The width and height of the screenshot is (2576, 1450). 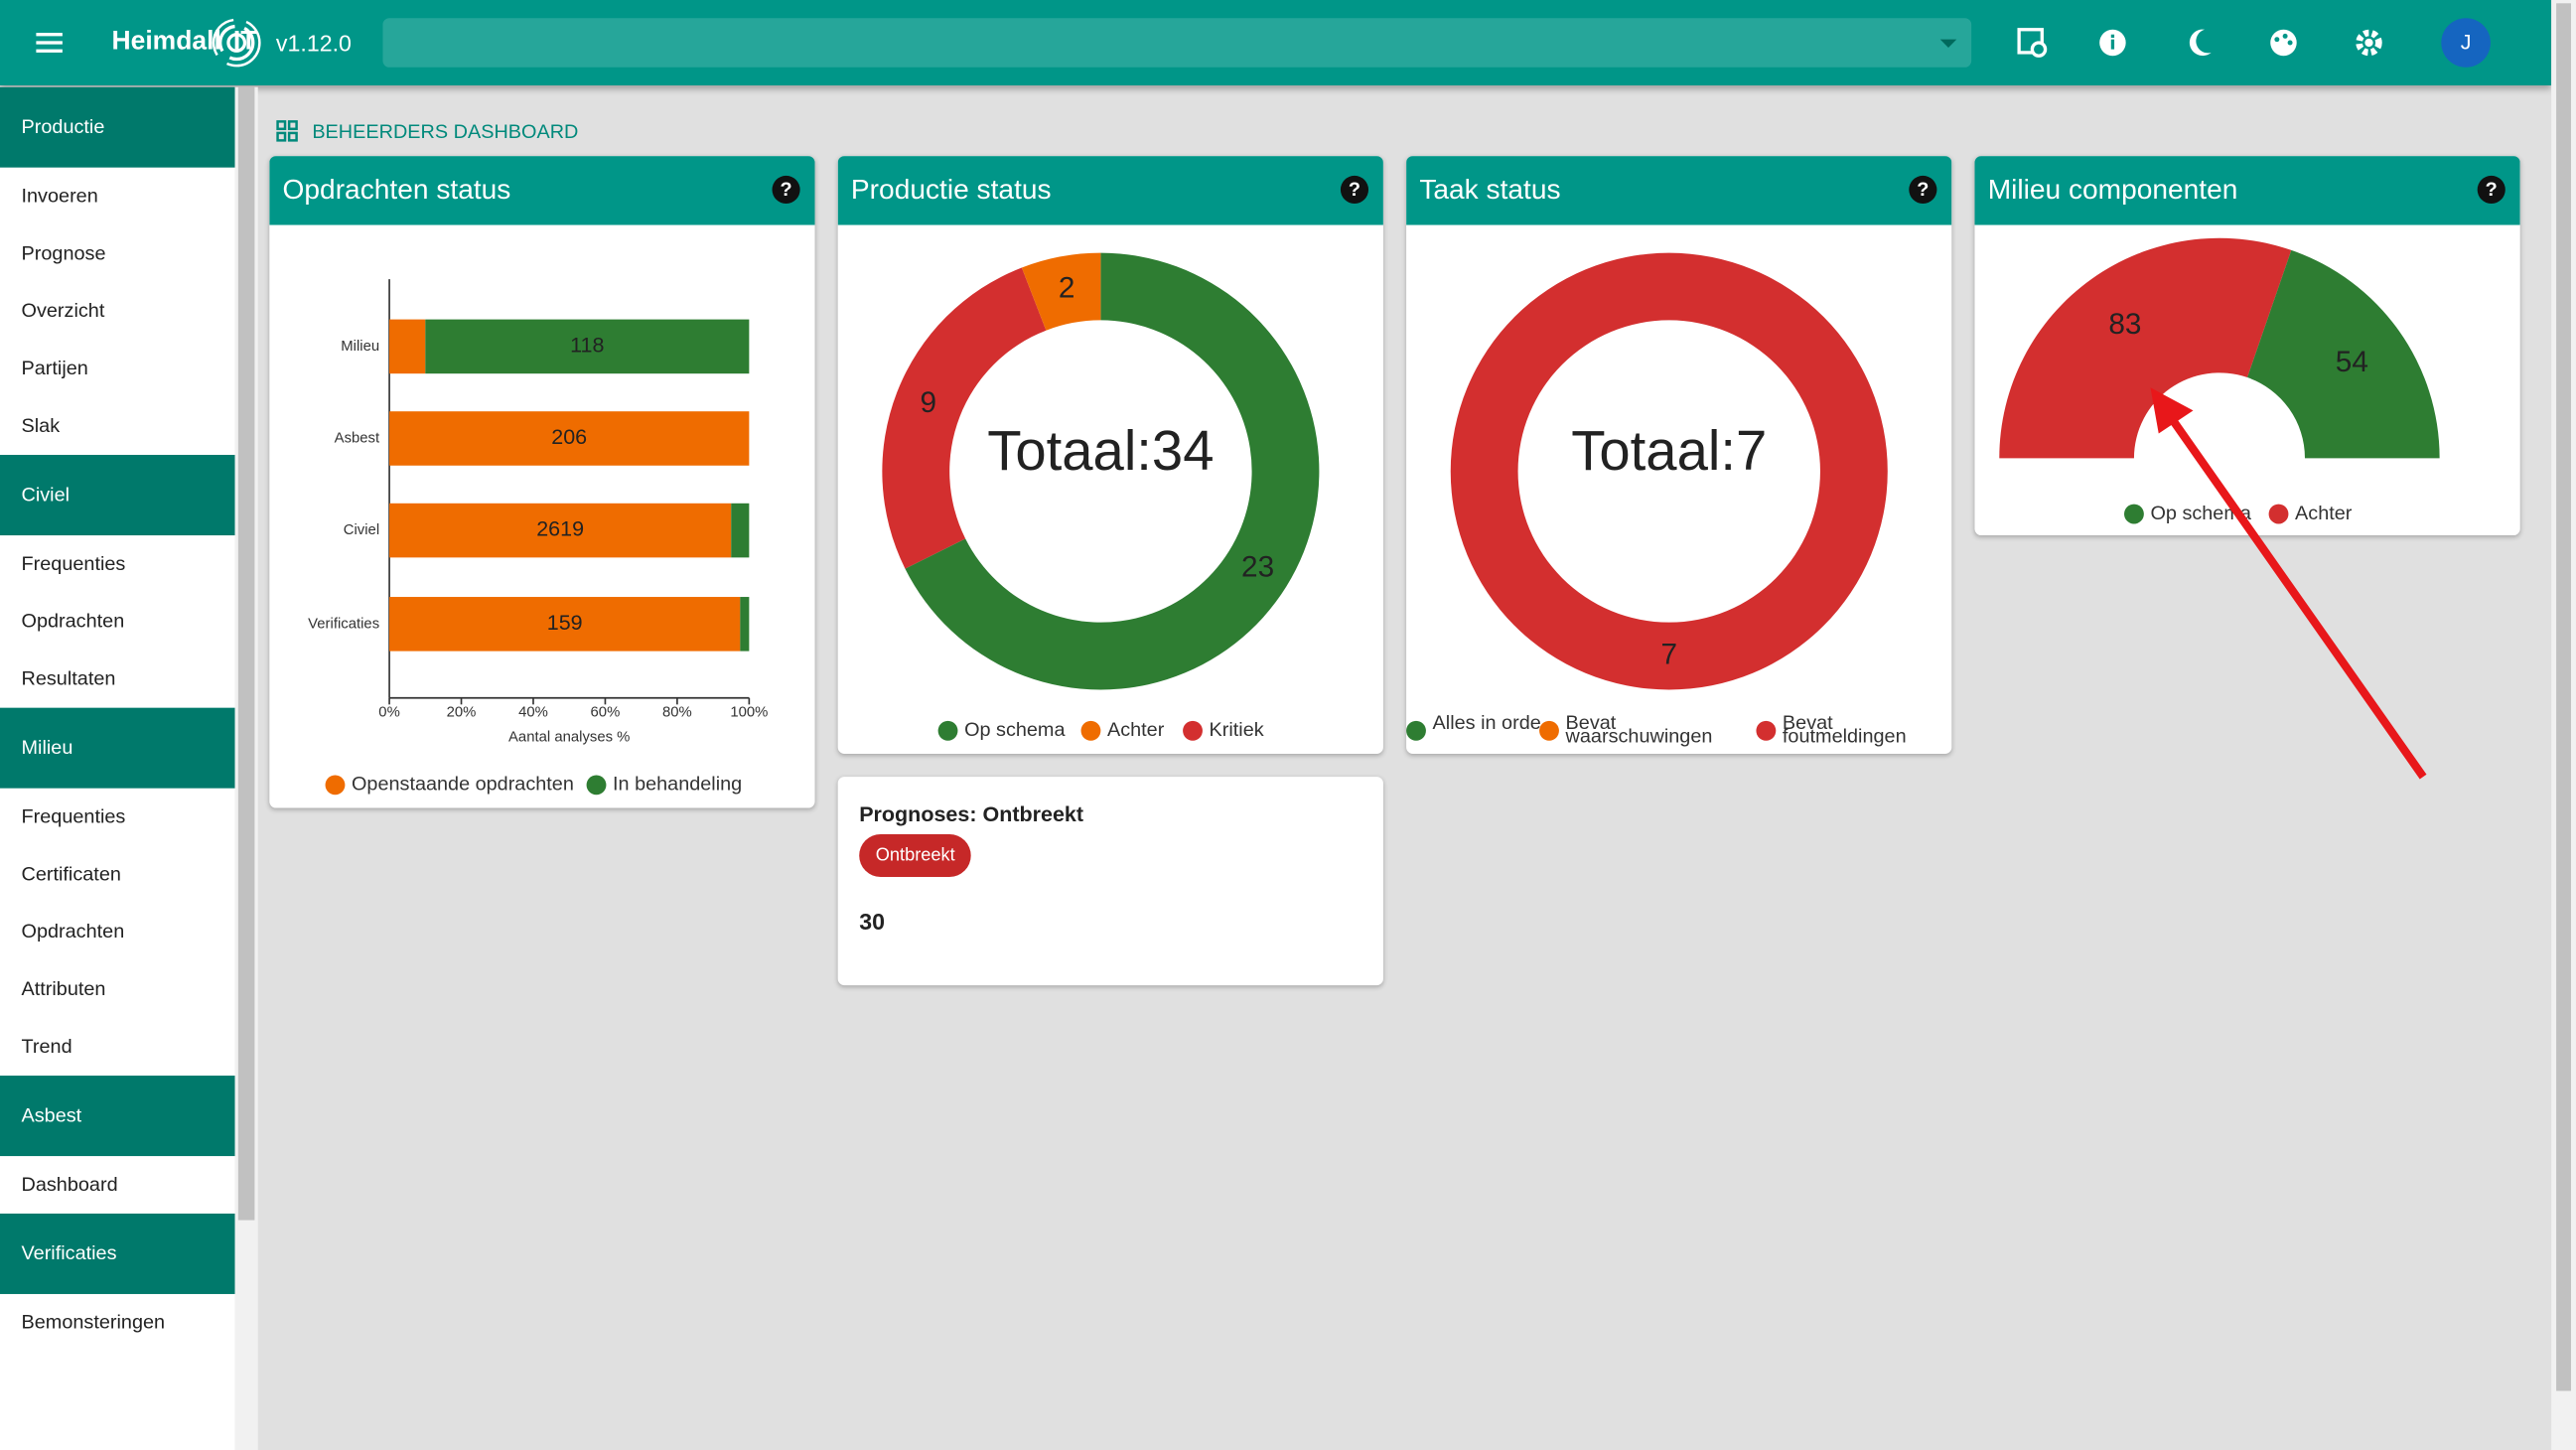 I want to click on nav-item: Partijen, so click(x=54, y=367).